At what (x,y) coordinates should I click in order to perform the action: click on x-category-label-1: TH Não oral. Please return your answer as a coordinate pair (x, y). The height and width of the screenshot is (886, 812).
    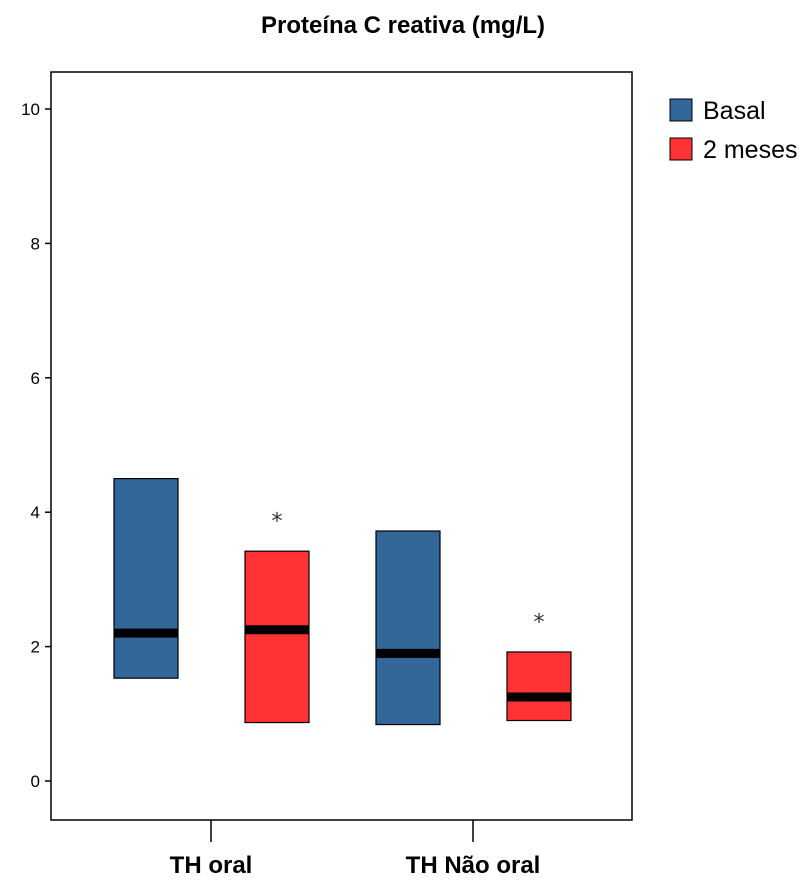
    Looking at the image, I should click on (473, 865).